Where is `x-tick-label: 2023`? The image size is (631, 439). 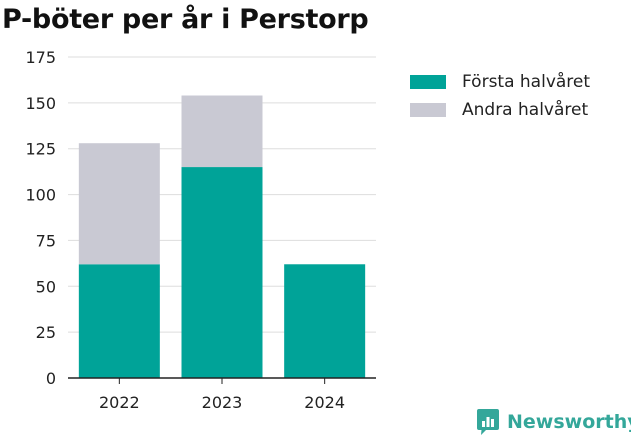 x-tick-label: 2023 is located at coordinates (222, 402).